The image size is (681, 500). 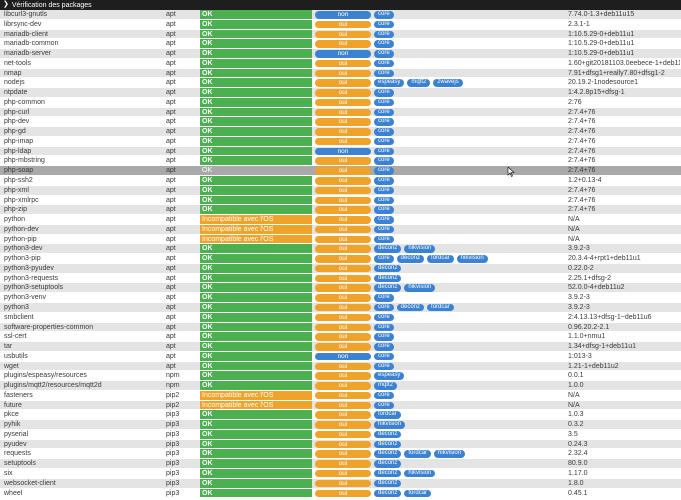 I want to click on package-name: fasteners, so click(x=18, y=395).